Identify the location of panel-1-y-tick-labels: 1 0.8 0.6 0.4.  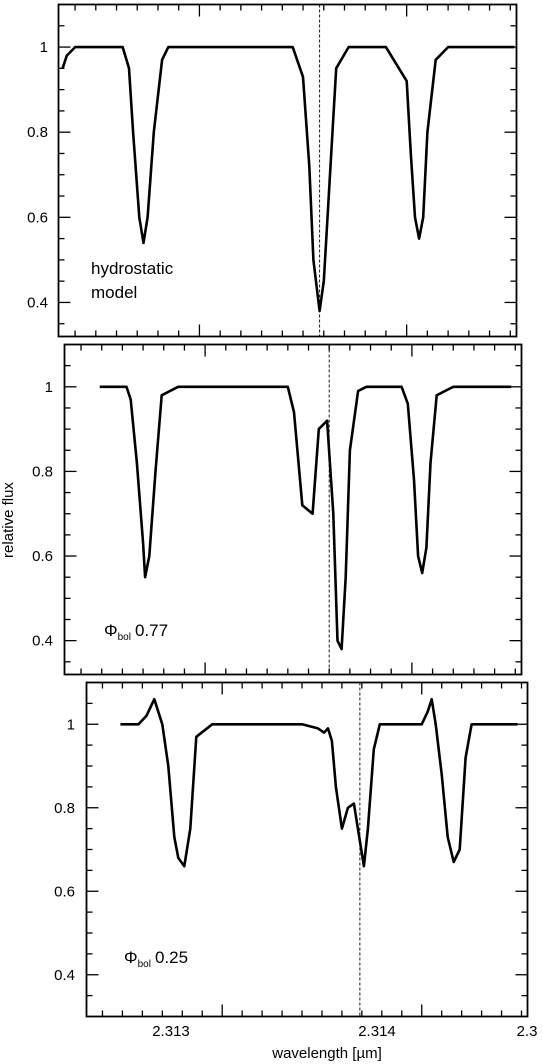
(37, 175).